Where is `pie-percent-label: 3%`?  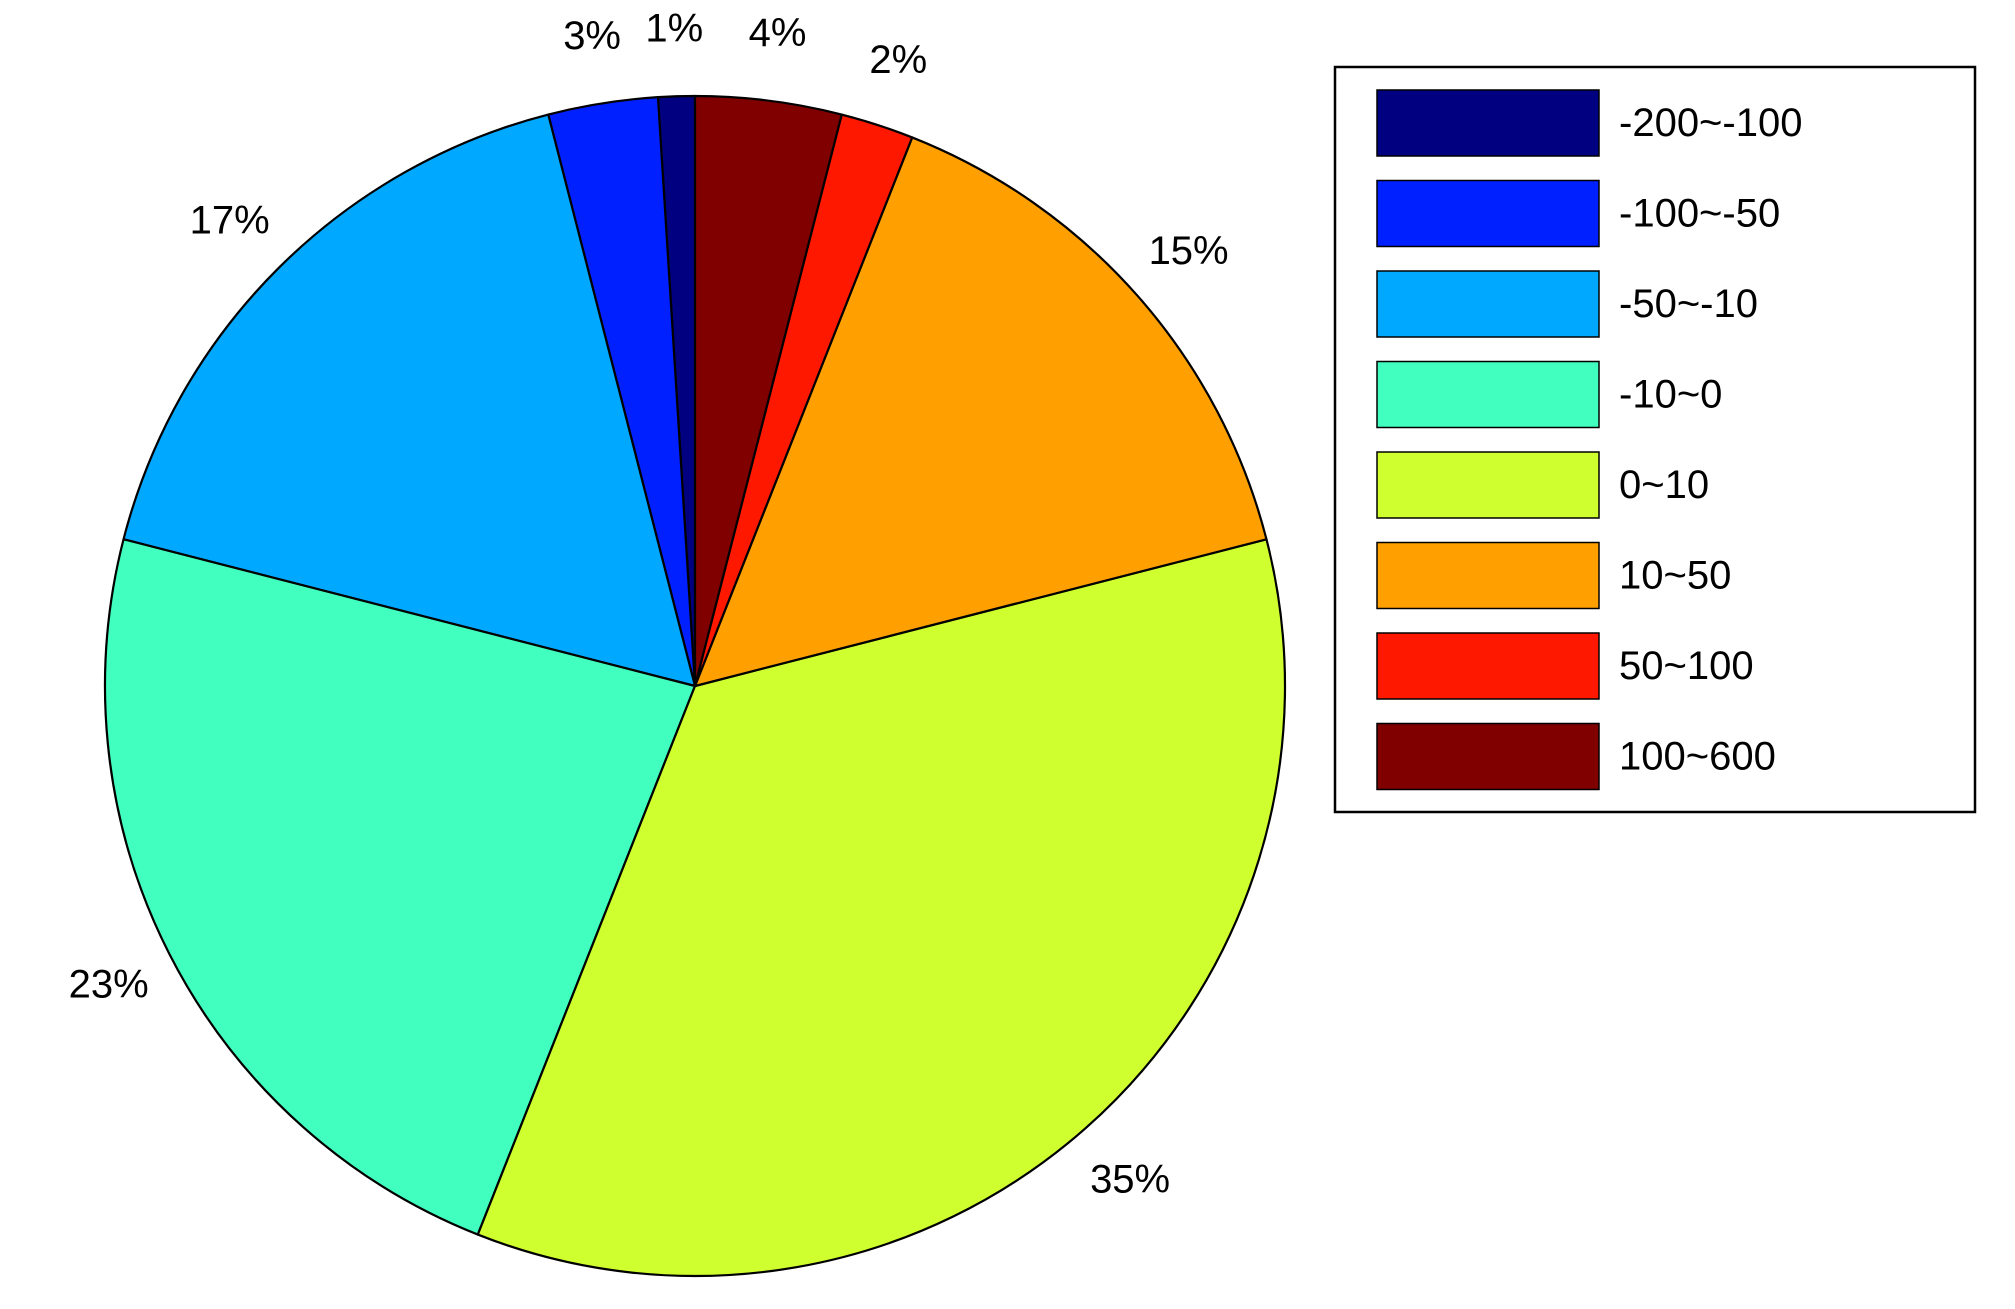 pie-percent-label: 3% is located at coordinates (592, 36).